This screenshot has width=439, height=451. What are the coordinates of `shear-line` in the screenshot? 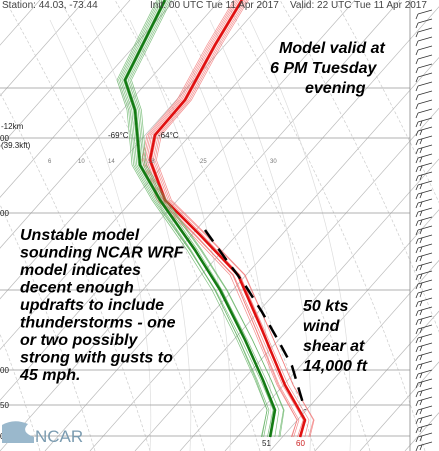 It's located at (255, 320).